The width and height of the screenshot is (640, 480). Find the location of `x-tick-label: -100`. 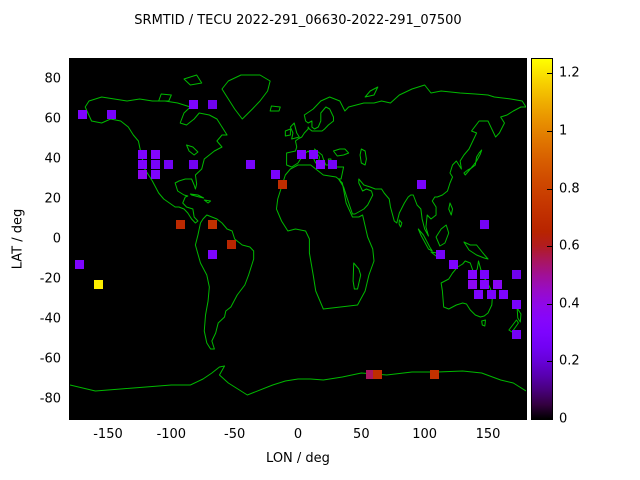

x-tick-label: -100 is located at coordinates (171, 434).